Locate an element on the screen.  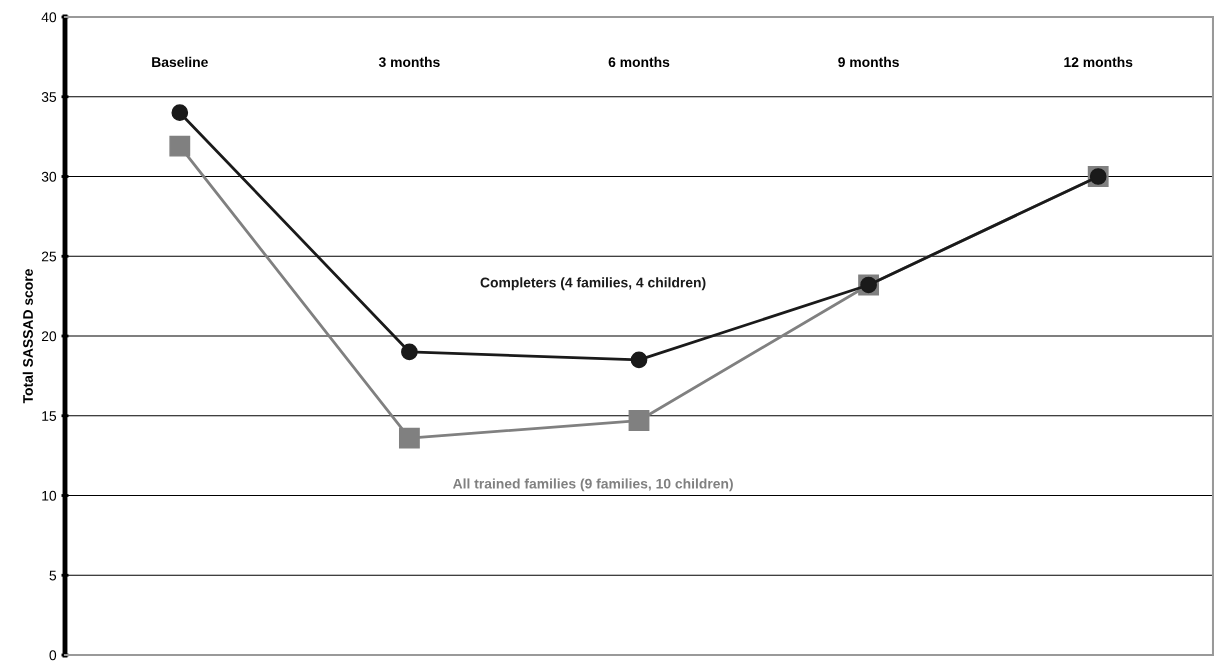
y-tick-label: 20 is located at coordinates (49, 336).